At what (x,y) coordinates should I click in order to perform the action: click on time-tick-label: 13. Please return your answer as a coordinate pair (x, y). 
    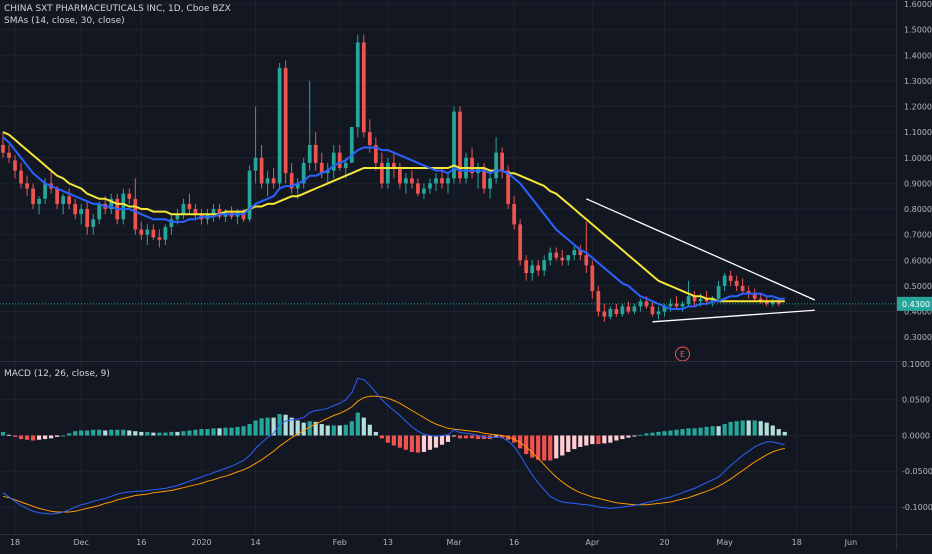
    Looking at the image, I should click on (388, 542).